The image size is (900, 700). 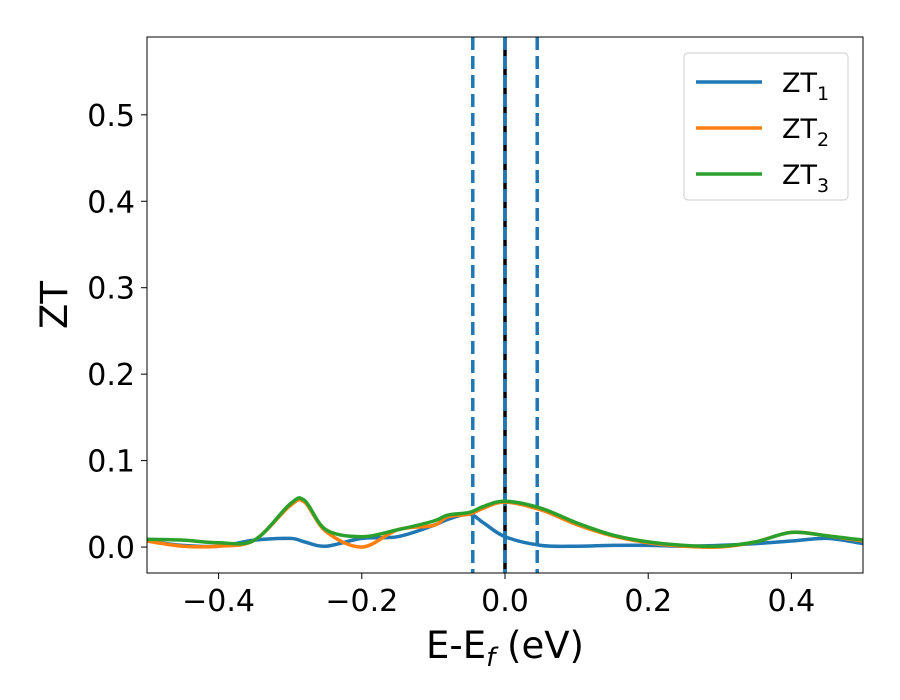 What do you see at coordinates (111, 462) in the screenshot?
I see `y-tick-label: 0.1` at bounding box center [111, 462].